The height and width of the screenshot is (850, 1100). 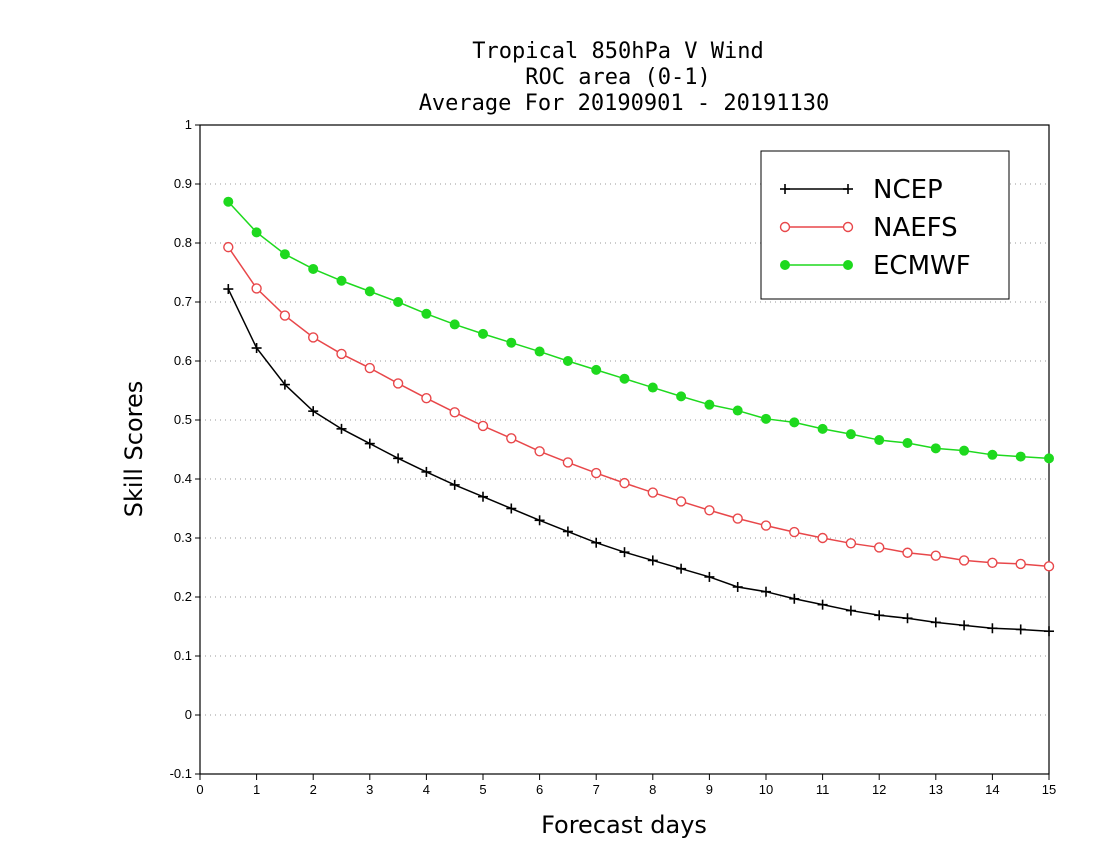 What do you see at coordinates (183, 537) in the screenshot?
I see `y-tick-label: 0.3` at bounding box center [183, 537].